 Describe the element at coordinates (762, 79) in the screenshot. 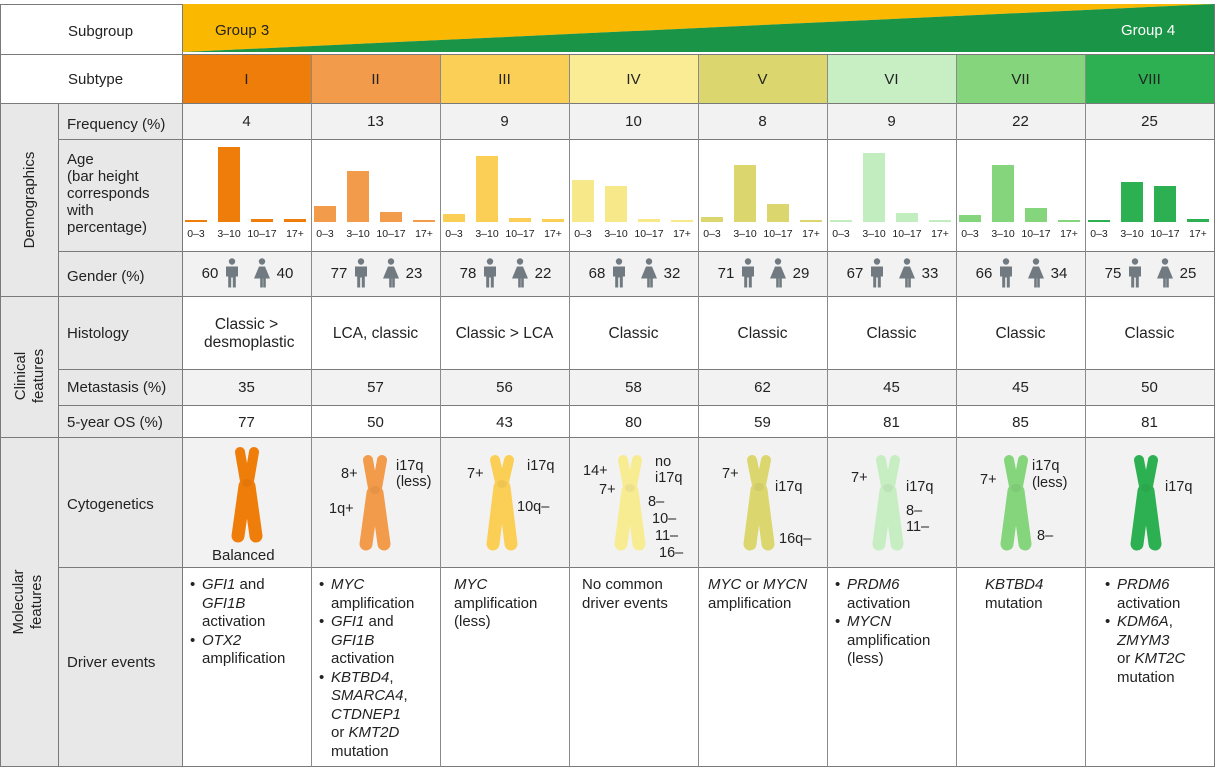

I see `subtype-cell-v` at that location.